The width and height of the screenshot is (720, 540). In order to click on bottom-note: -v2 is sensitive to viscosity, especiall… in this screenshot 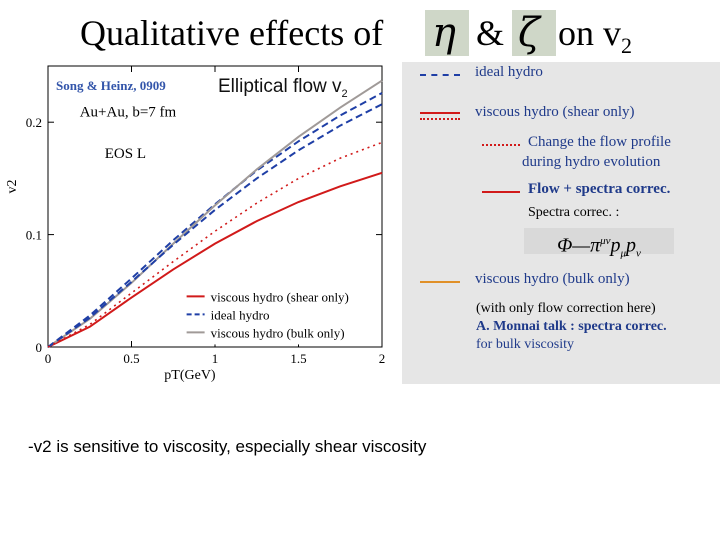, I will do `click(227, 446)`.